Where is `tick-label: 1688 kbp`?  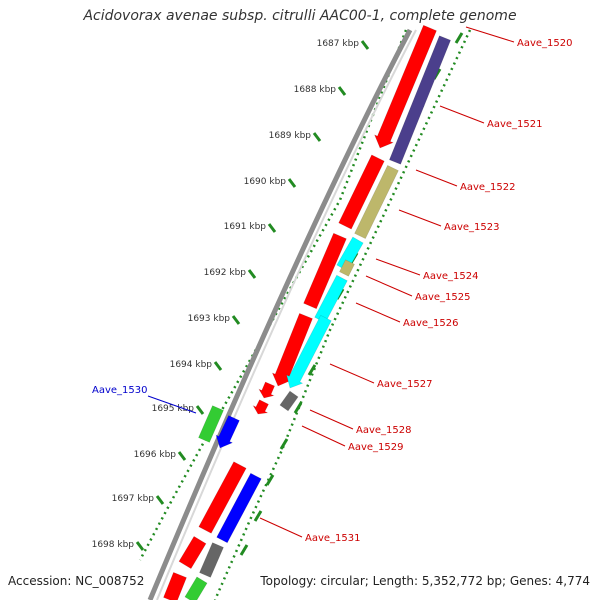 tick-label: 1688 kbp is located at coordinates (315, 90).